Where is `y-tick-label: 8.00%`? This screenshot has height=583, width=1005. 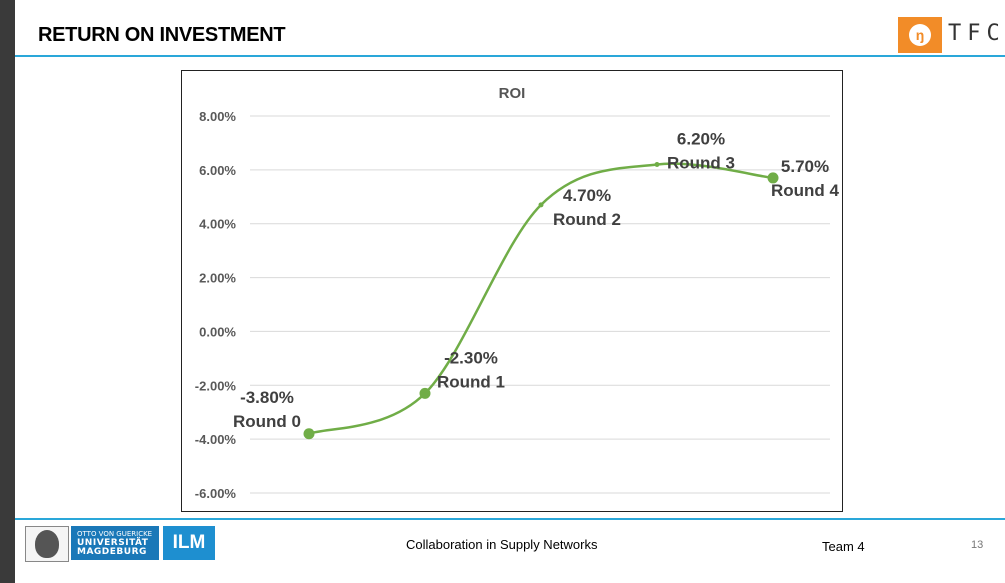
y-tick-label: 8.00% is located at coordinates (217, 116).